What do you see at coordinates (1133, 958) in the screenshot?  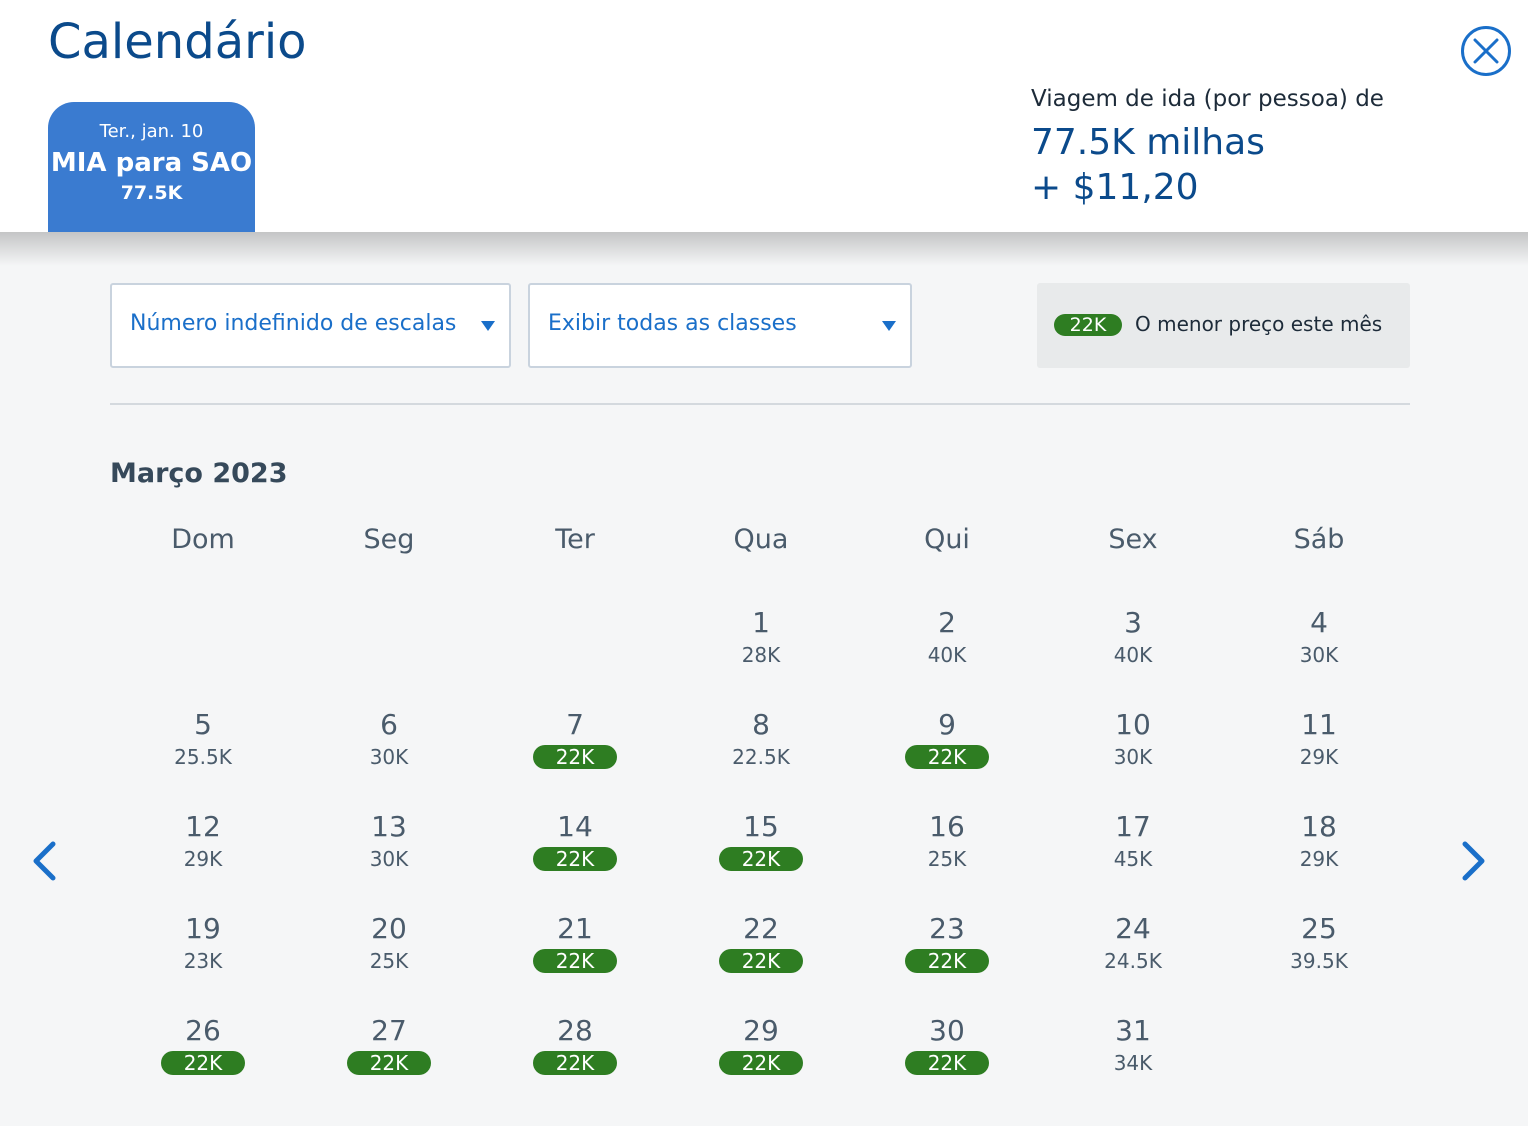 I see `calendar-day: 24 24.5K` at bounding box center [1133, 958].